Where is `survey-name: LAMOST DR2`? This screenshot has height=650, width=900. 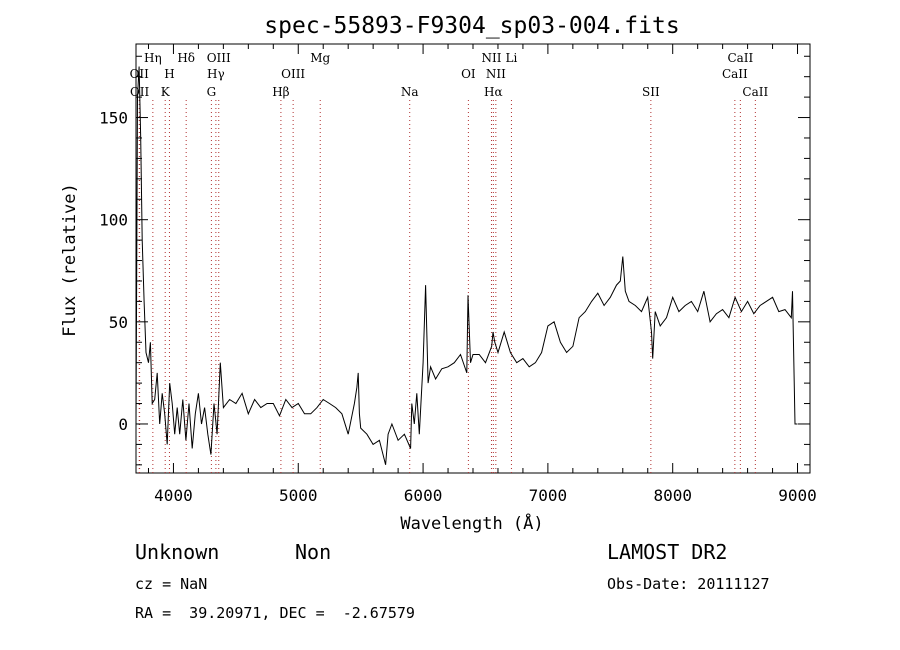
survey-name: LAMOST DR2 is located at coordinates (667, 552).